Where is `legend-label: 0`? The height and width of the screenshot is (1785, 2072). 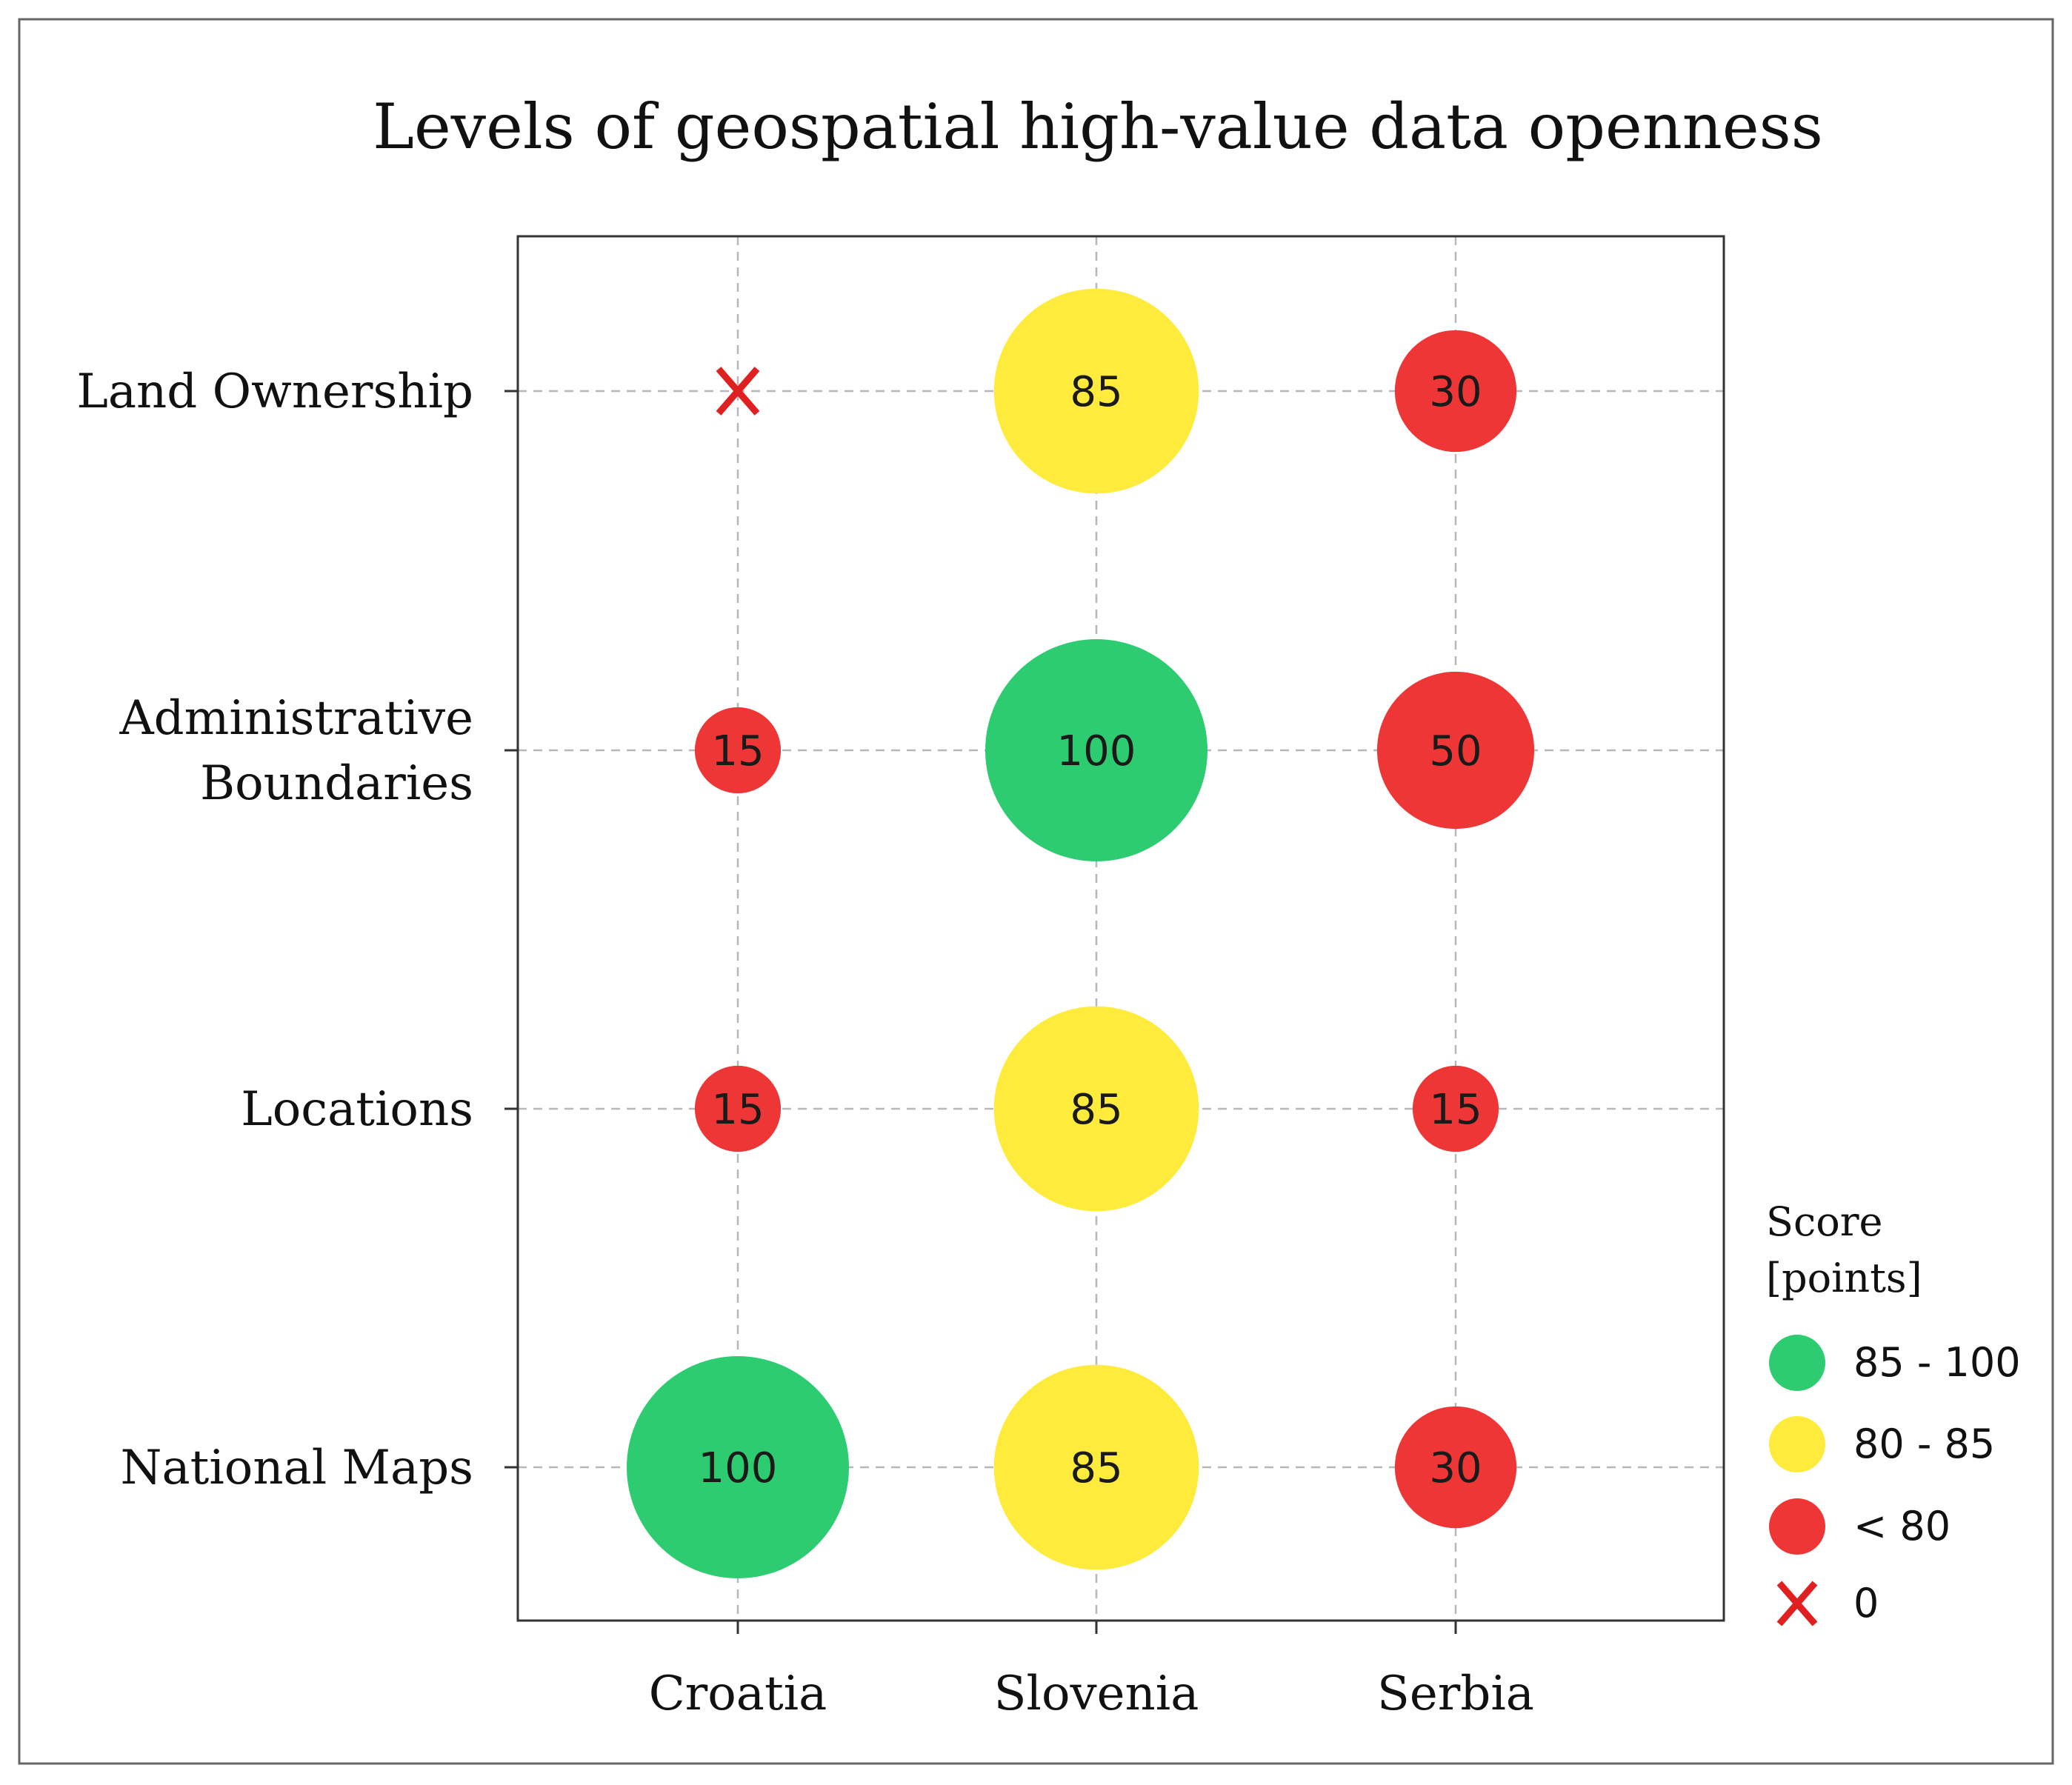
legend-label: 0 is located at coordinates (1866, 1603).